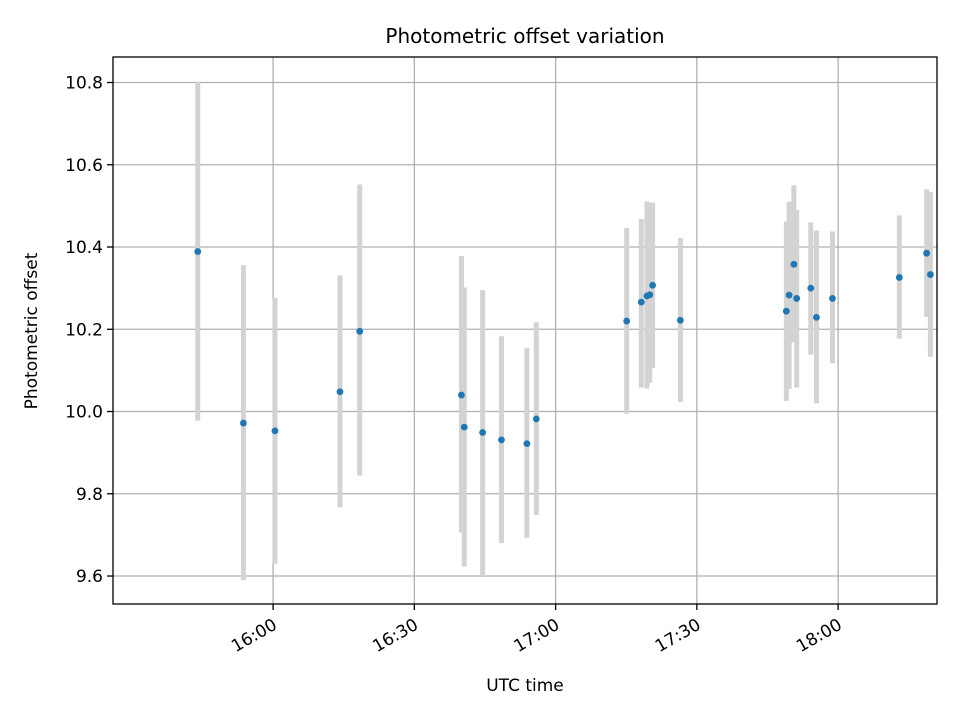 This screenshot has width=960, height=720. What do you see at coordinates (32, 330) in the screenshot?
I see `y-axis-label: Photometric offset` at bounding box center [32, 330].